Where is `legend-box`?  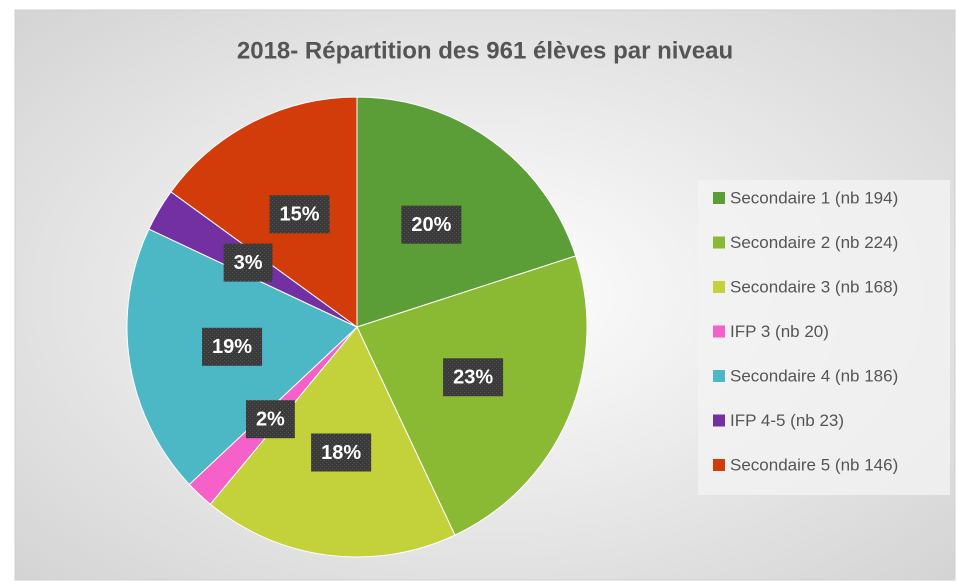 legend-box is located at coordinates (824, 337).